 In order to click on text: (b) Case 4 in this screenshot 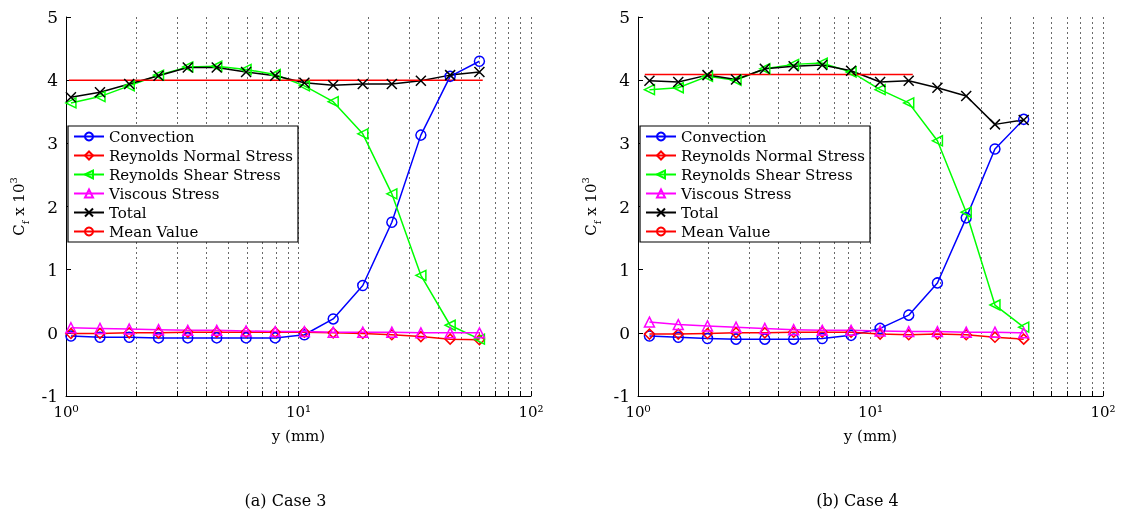, I will do `click(857, 500)`.